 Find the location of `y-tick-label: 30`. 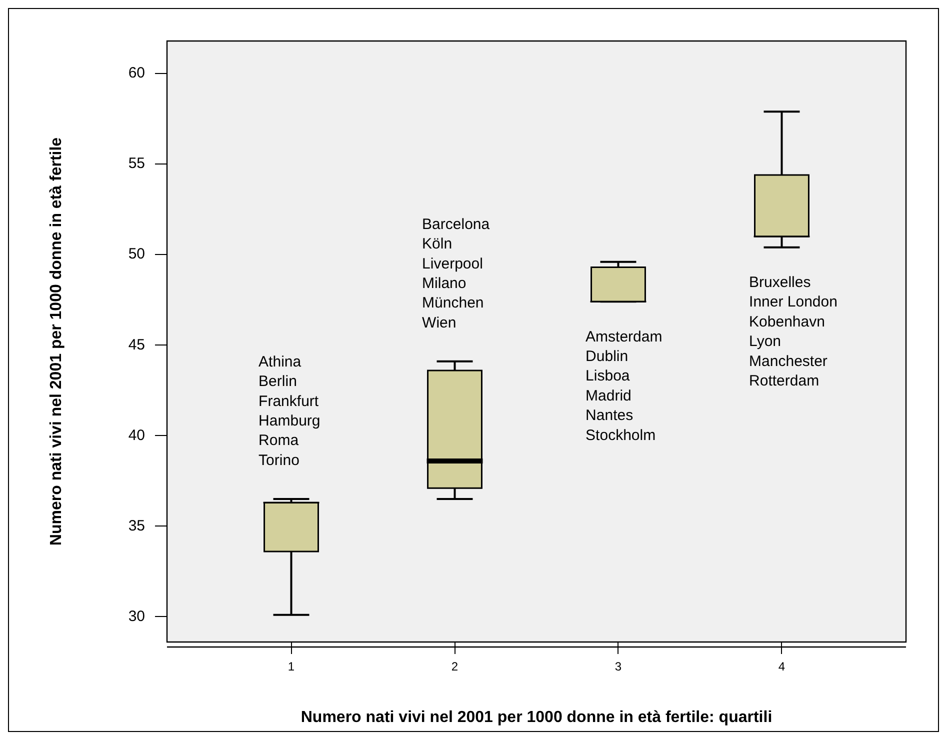

y-tick-label: 30 is located at coordinates (136, 616).